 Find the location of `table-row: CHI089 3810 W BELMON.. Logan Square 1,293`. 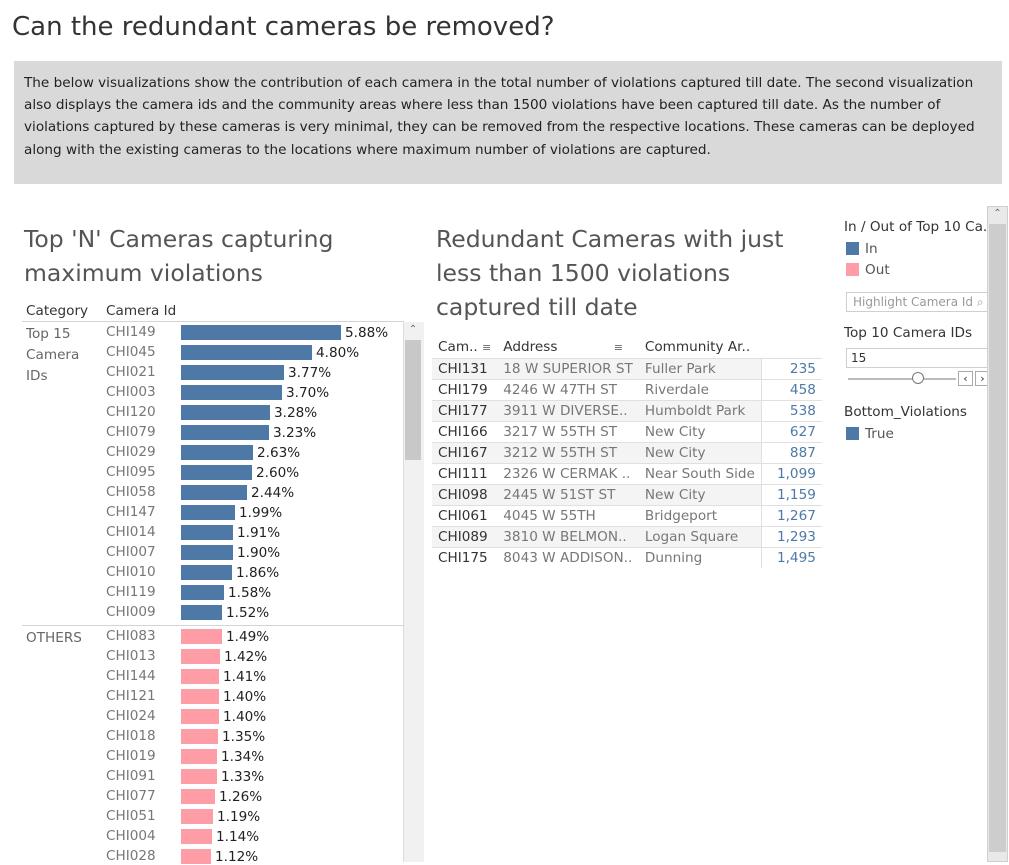

table-row: CHI089 3810 W BELMON.. Logan Square 1,293 is located at coordinates (627, 537).